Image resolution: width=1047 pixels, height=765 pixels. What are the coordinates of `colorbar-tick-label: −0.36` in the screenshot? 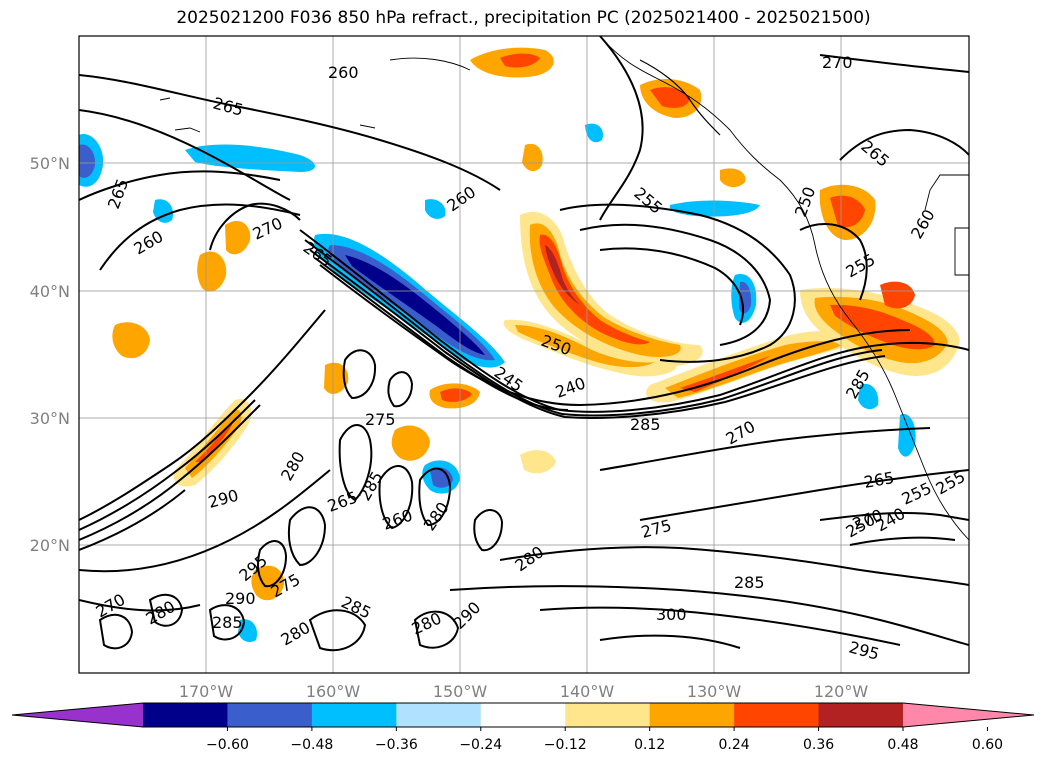 It's located at (396, 745).